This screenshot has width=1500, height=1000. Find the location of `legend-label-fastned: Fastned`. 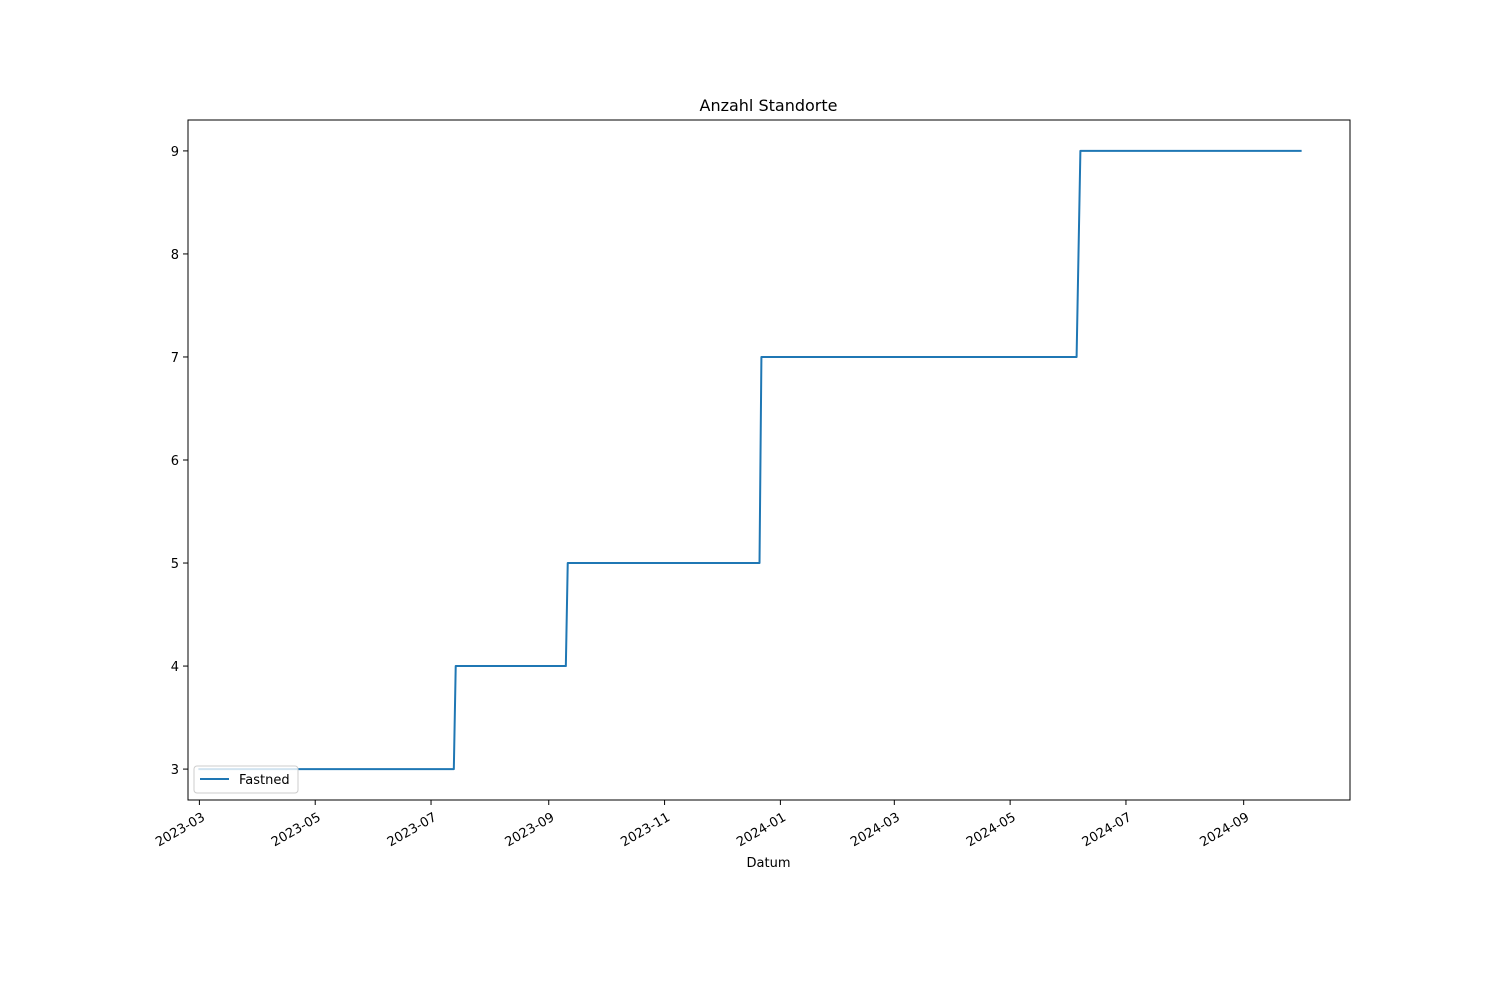

legend-label-fastned: Fastned is located at coordinates (264, 780).